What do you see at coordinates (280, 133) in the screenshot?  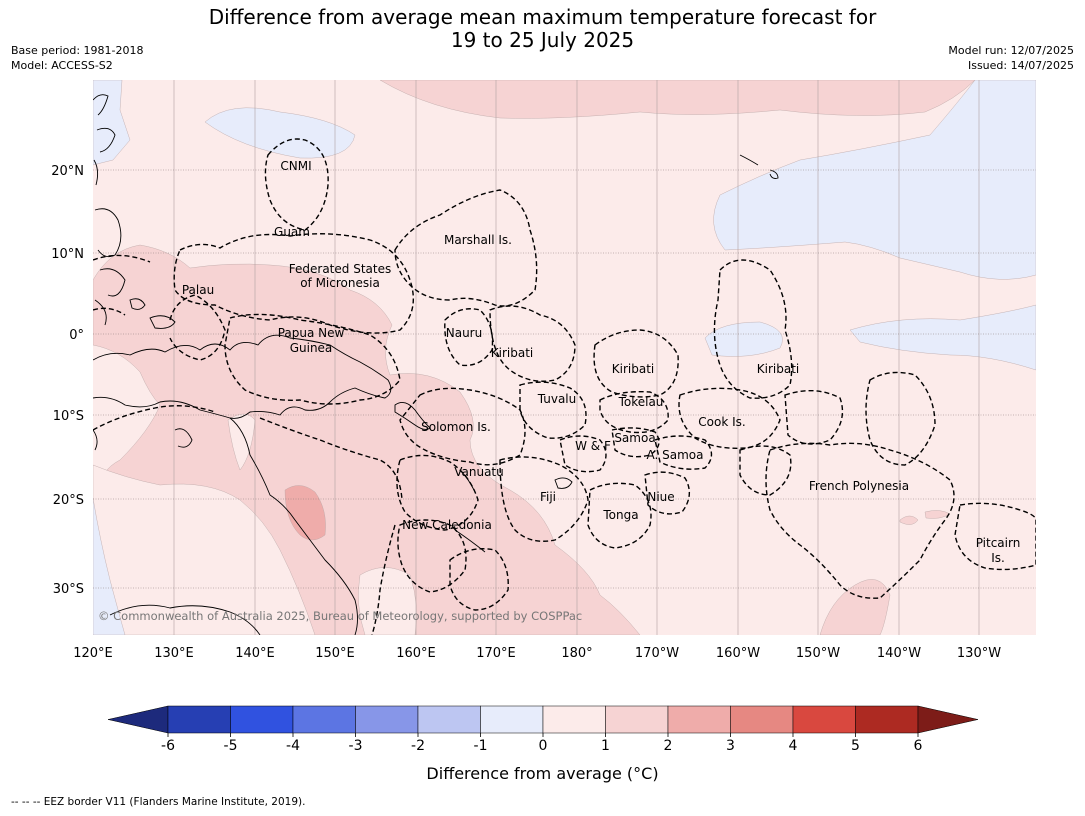 I see `cool-region-north` at bounding box center [280, 133].